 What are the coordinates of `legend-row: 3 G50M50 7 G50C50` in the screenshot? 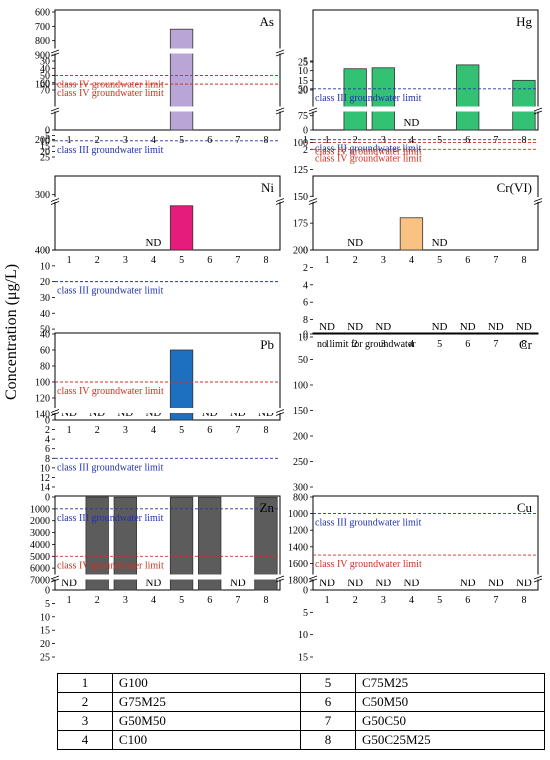 It's located at (301, 721).